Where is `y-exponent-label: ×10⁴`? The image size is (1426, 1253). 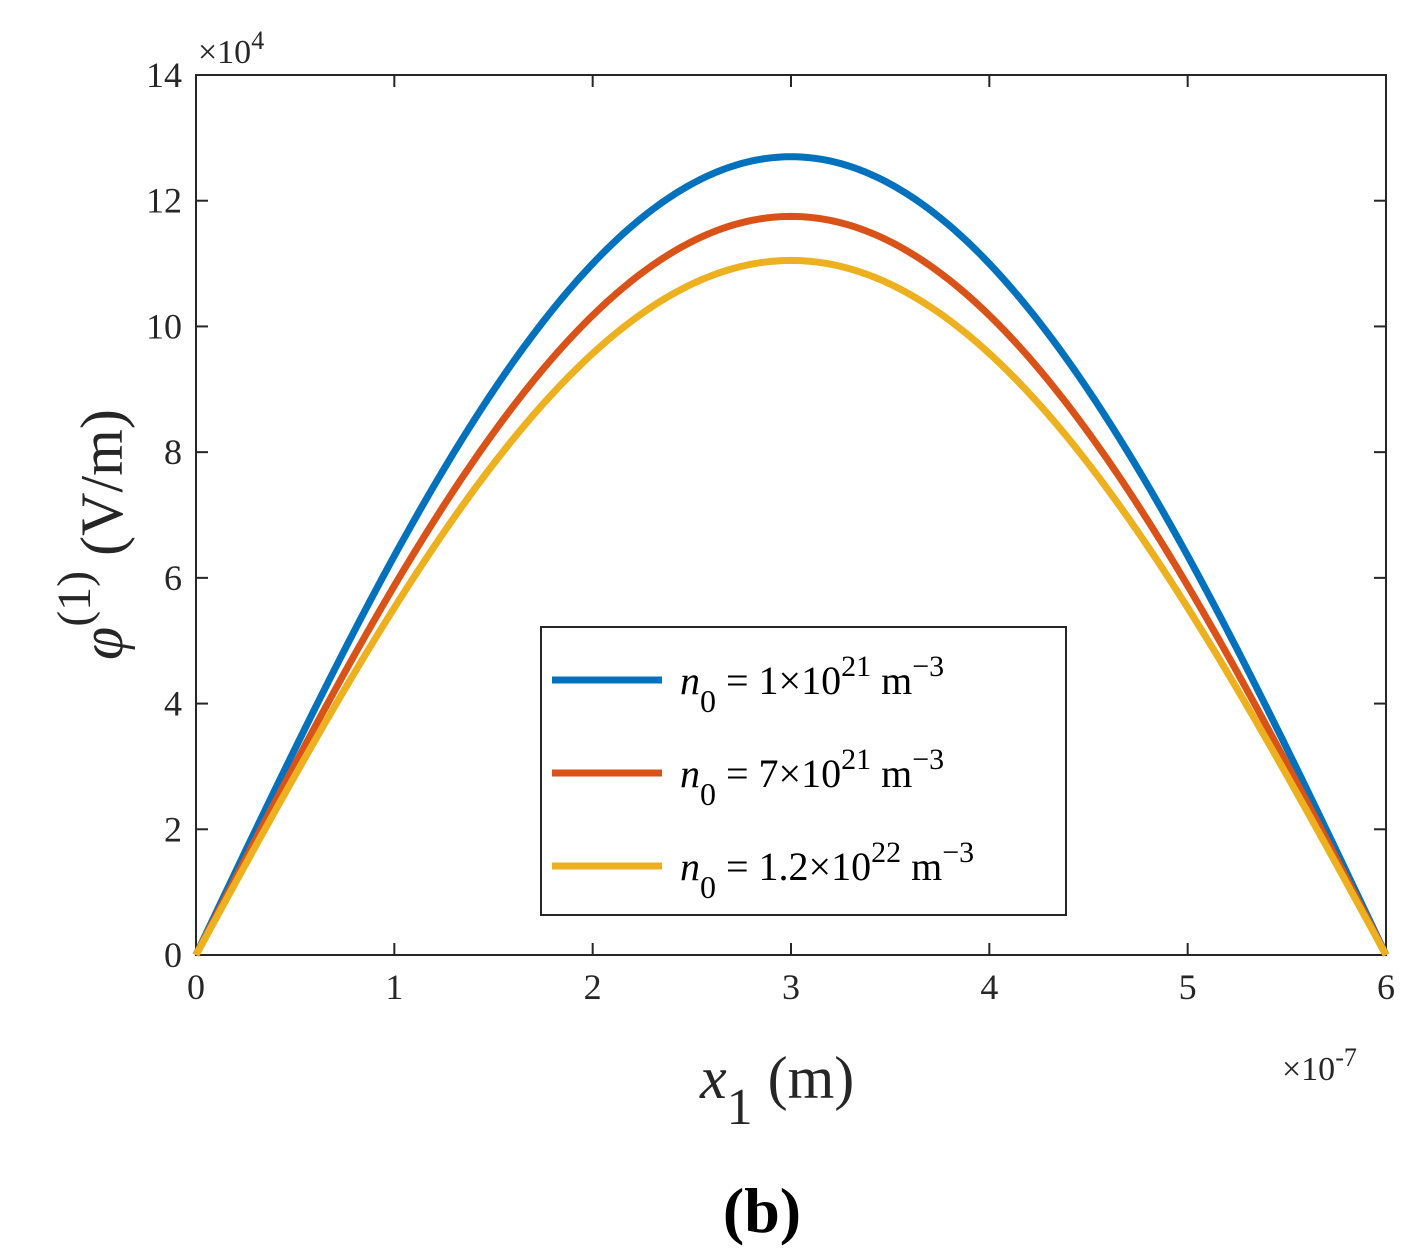 y-exponent-label: ×10⁴ is located at coordinates (231, 48).